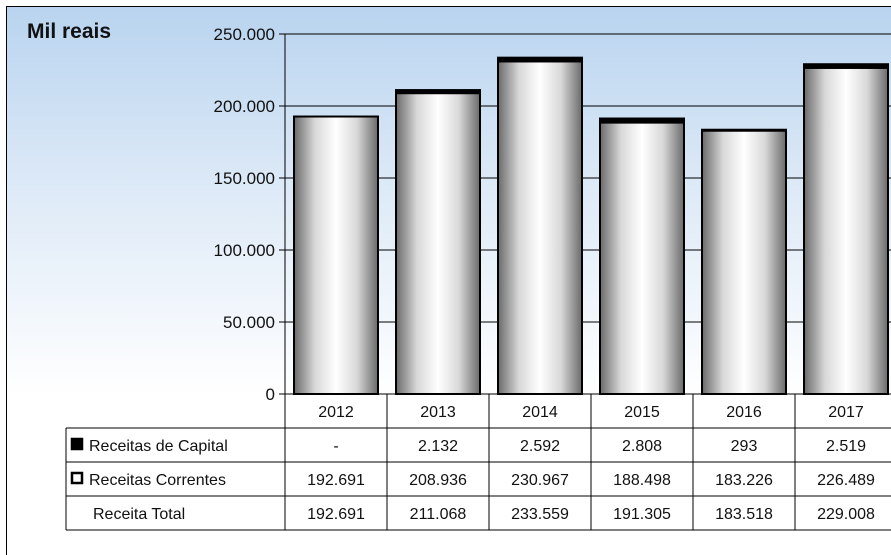 This screenshot has height=555, width=891. What do you see at coordinates (335, 446) in the screenshot?
I see `table-cell-value: -` at bounding box center [335, 446].